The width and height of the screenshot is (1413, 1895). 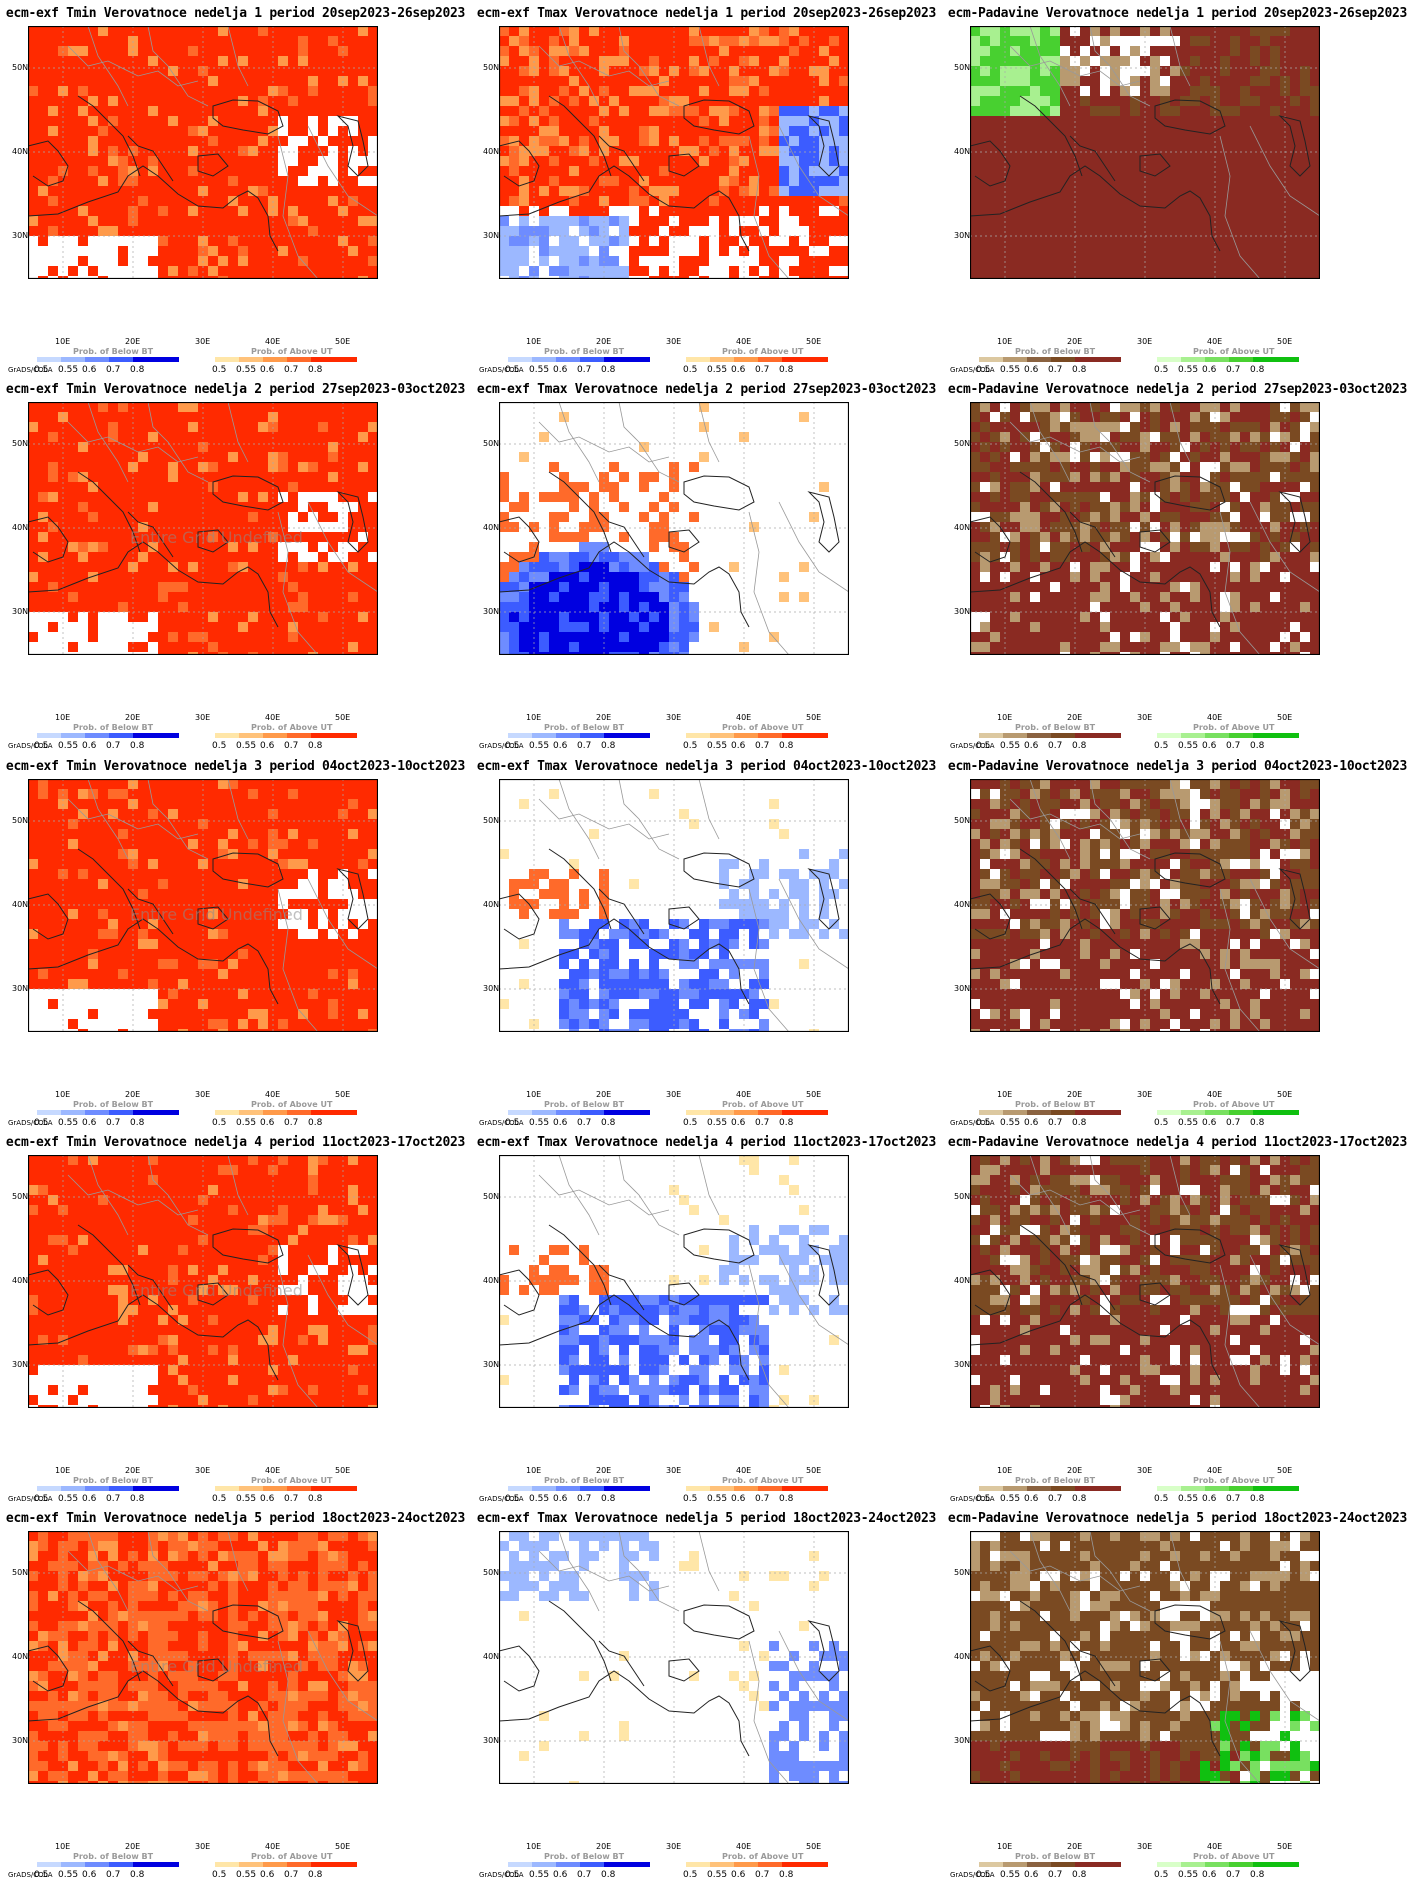 What do you see at coordinates (63, 717) in the screenshot?
I see `longitude-tick: 10E` at bounding box center [63, 717].